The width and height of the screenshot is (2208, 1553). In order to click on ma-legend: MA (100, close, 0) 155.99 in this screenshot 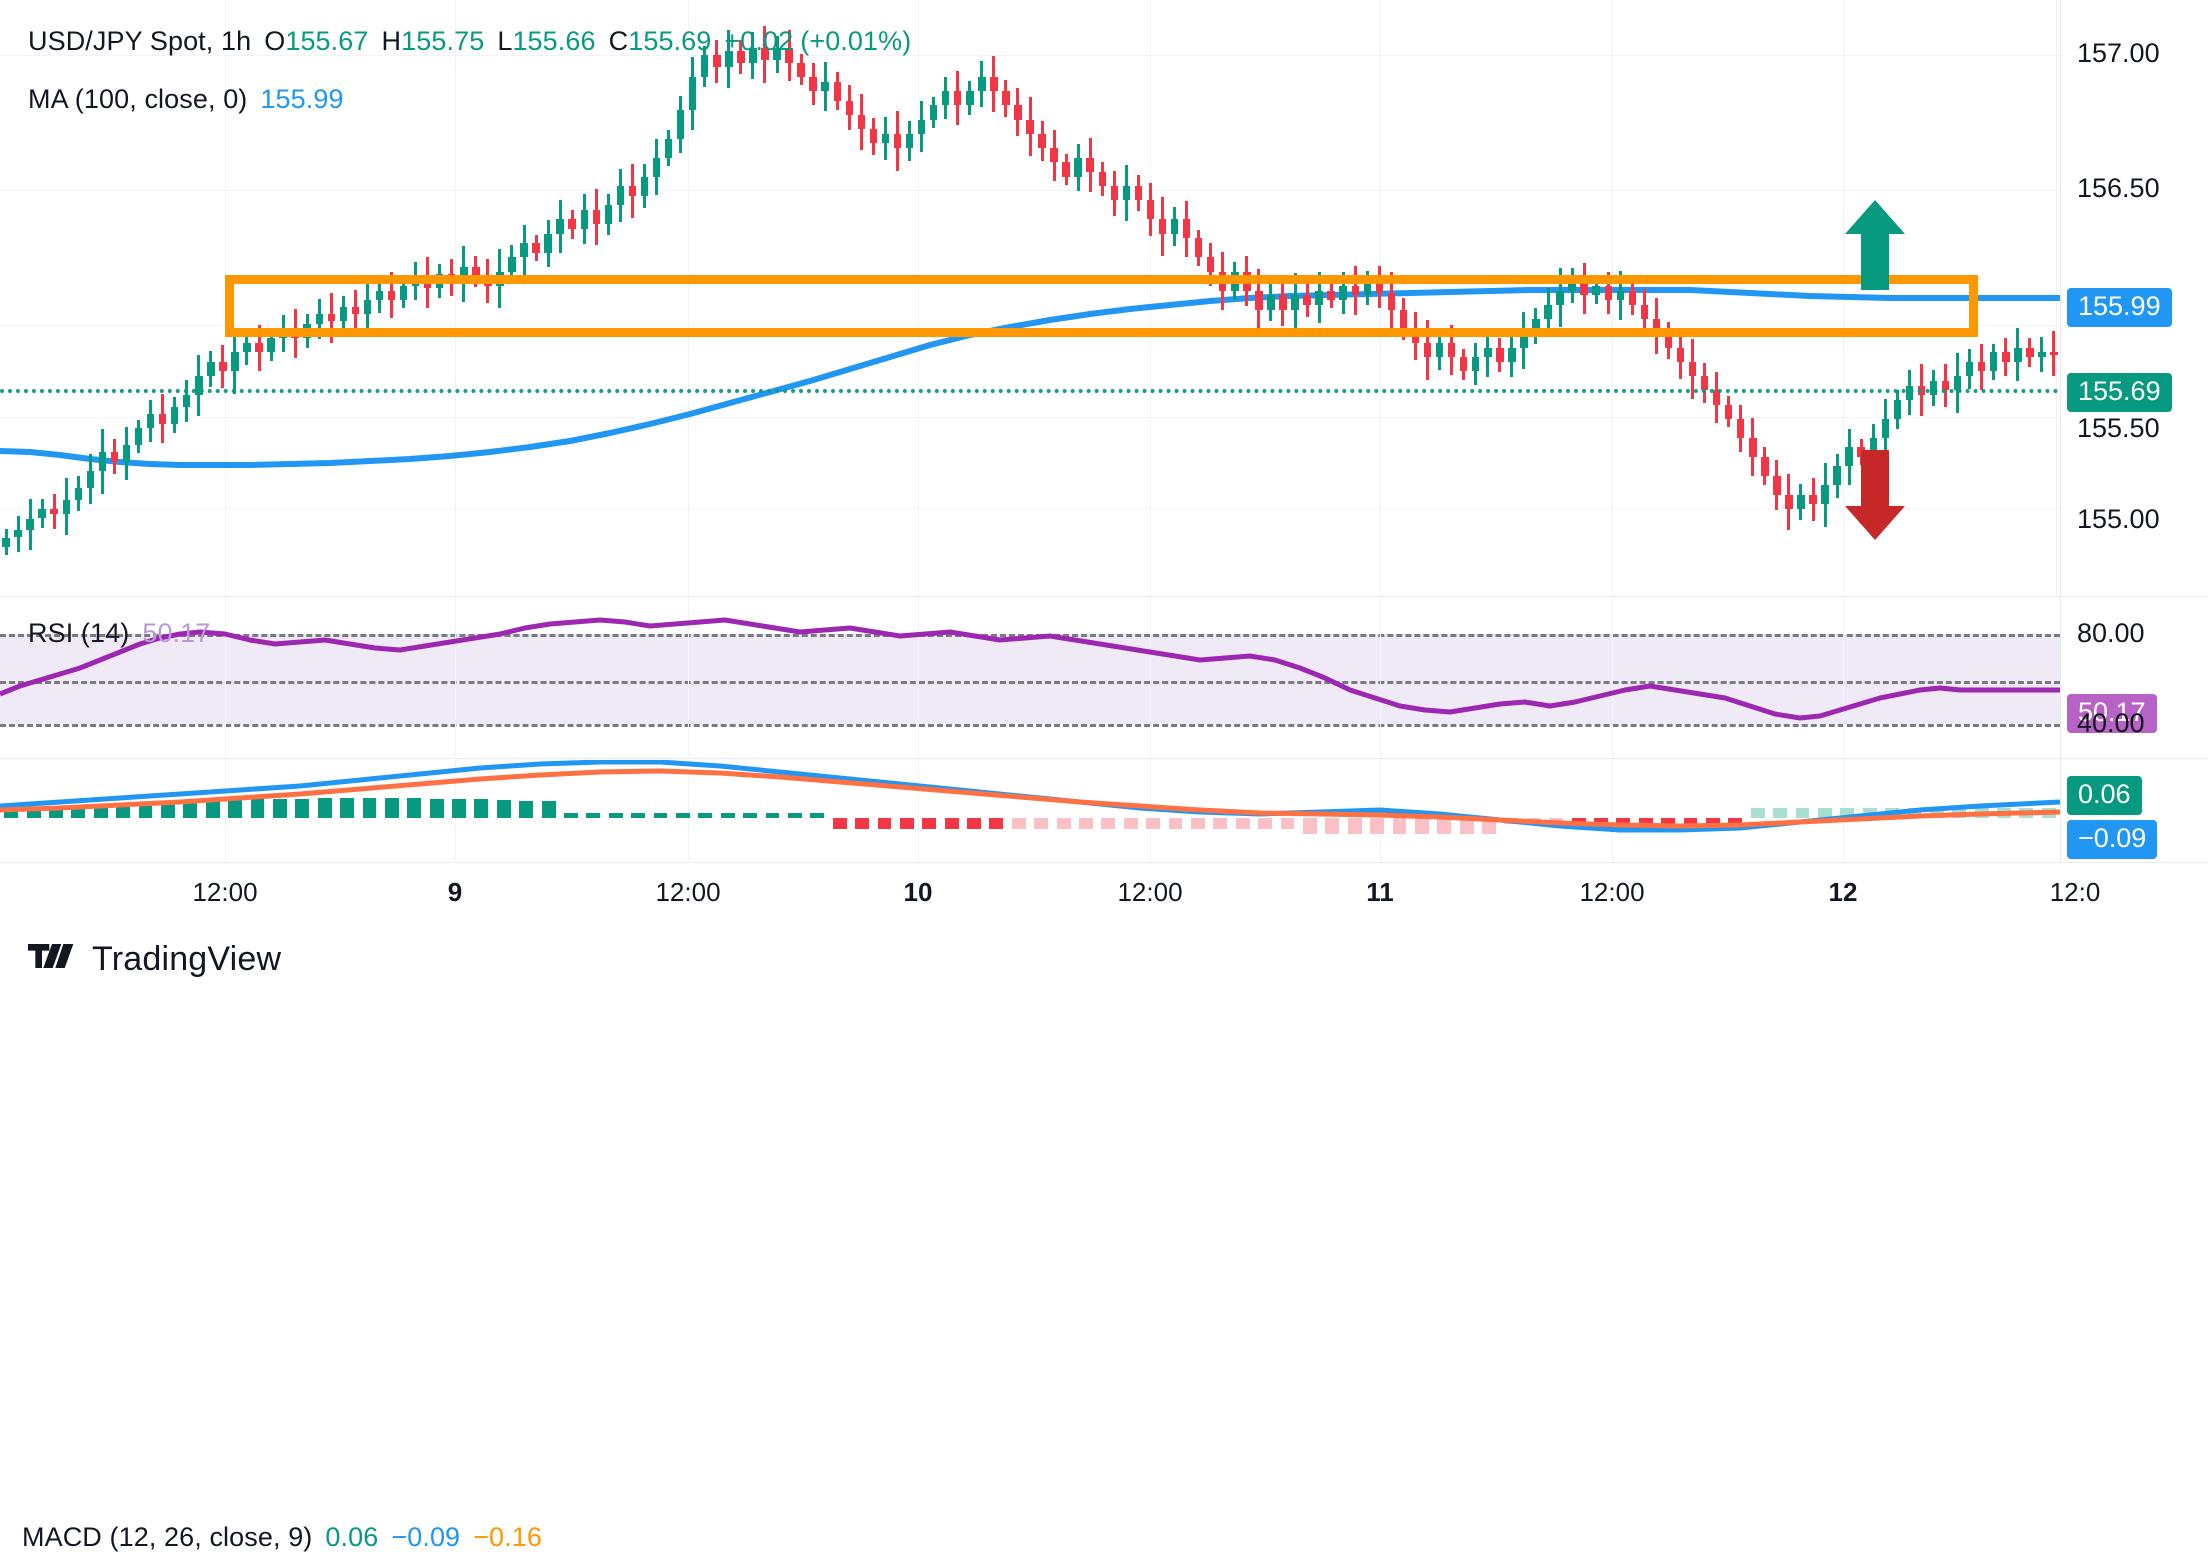, I will do `click(186, 99)`.